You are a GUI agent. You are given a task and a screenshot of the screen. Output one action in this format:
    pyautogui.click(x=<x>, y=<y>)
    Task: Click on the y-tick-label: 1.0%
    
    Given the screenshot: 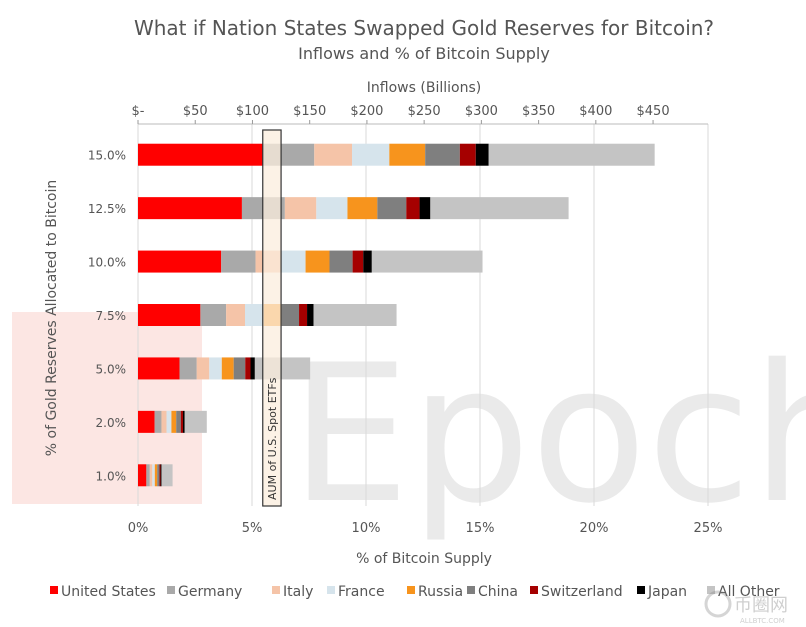 What is the action you would take?
    pyautogui.click(x=111, y=476)
    